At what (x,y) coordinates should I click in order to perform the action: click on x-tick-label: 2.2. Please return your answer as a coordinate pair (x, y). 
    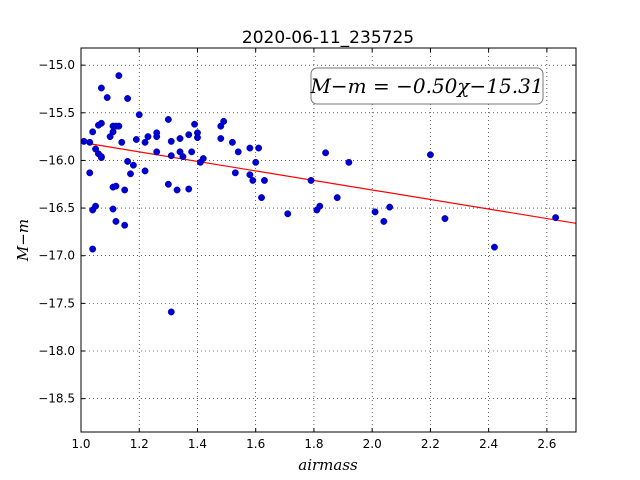
    Looking at the image, I should click on (430, 444).